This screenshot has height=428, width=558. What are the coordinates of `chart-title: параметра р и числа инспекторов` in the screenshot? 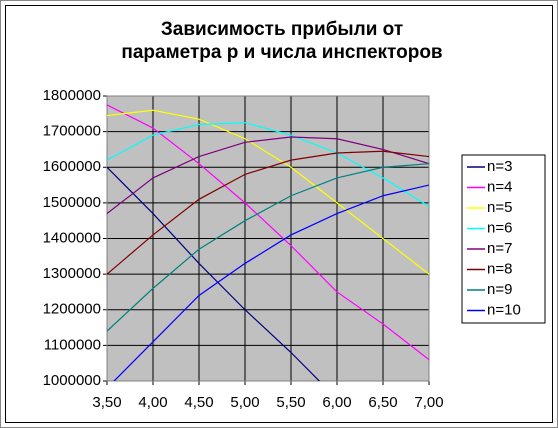 It's located at (281, 52).